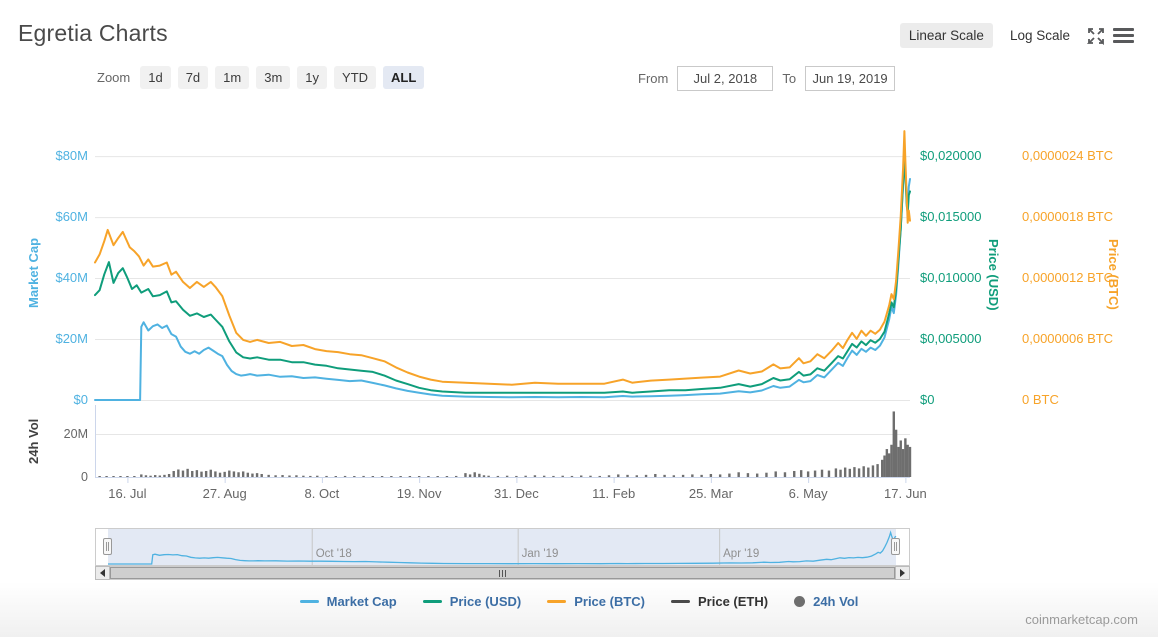 This screenshot has height=637, width=1158. Describe the element at coordinates (540, 554) in the screenshot. I see `navigator-month-label: Jan '19` at that location.